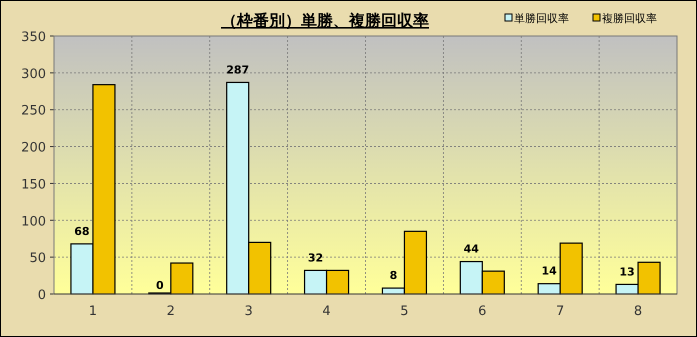 The image size is (697, 337). I want to click on data-label: 14, so click(550, 271).